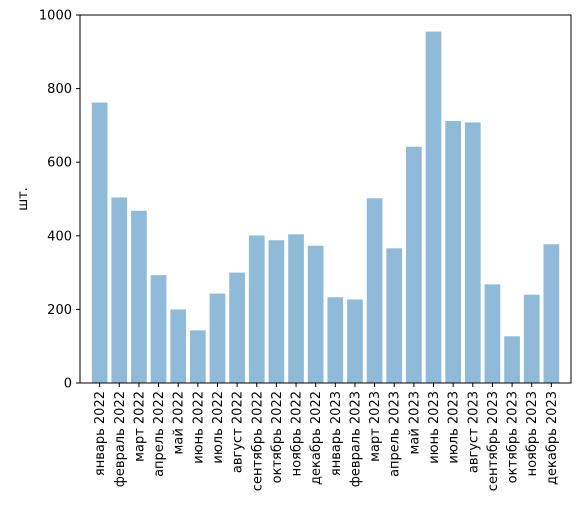 Image resolution: width=580 pixels, height=510 pixels. What do you see at coordinates (454, 427) in the screenshot?
I see `x-tick-label: июль 2023` at bounding box center [454, 427].